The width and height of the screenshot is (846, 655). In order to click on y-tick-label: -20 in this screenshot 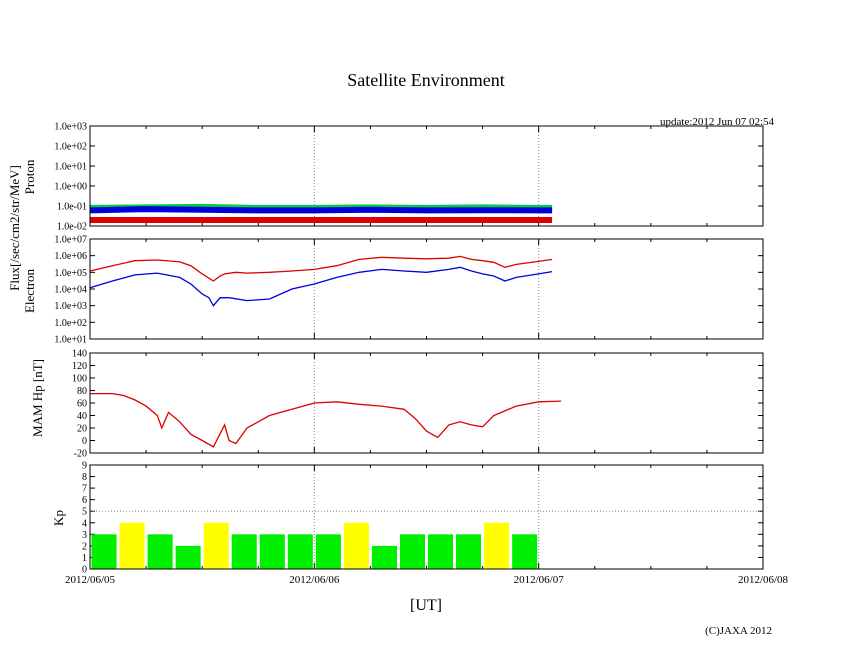, I will do `click(80, 454)`.